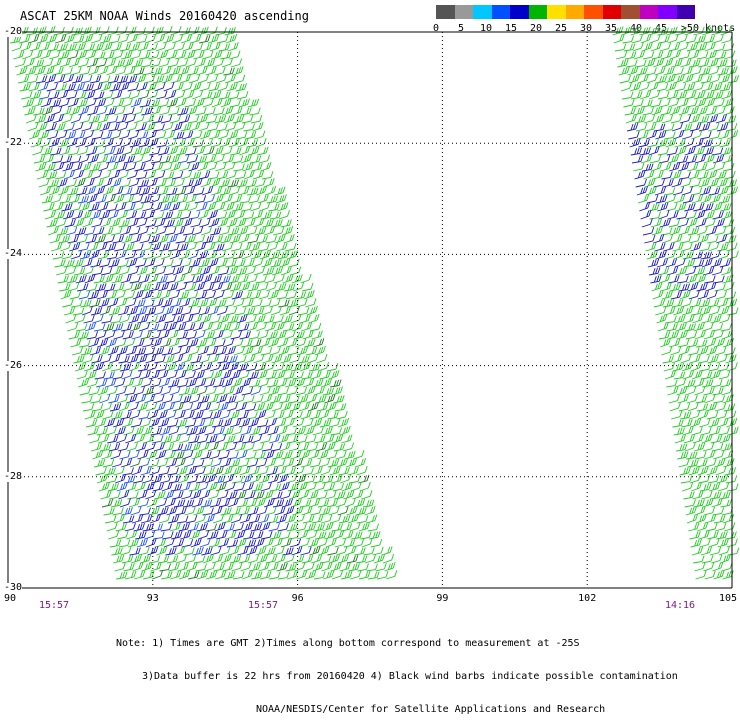 The width and height of the screenshot is (740, 726). What do you see at coordinates (574, 12) in the screenshot?
I see `legend-swatch` at bounding box center [574, 12].